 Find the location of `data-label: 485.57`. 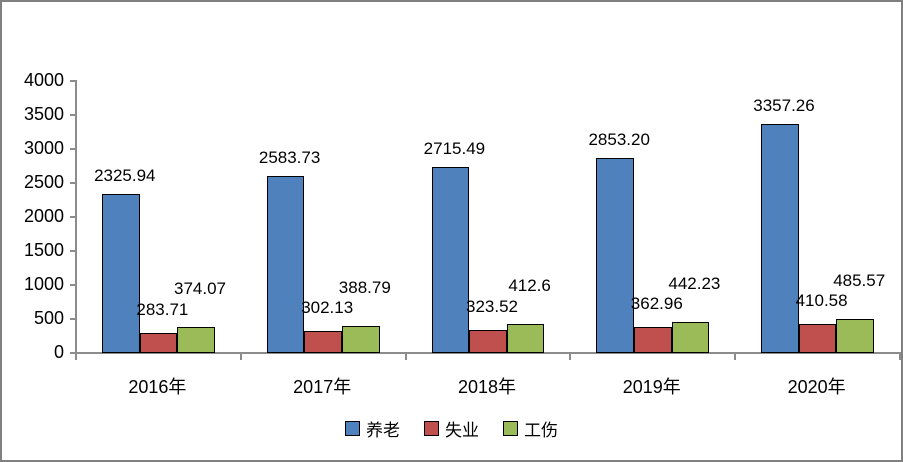

data-label: 485.57 is located at coordinates (859, 280).